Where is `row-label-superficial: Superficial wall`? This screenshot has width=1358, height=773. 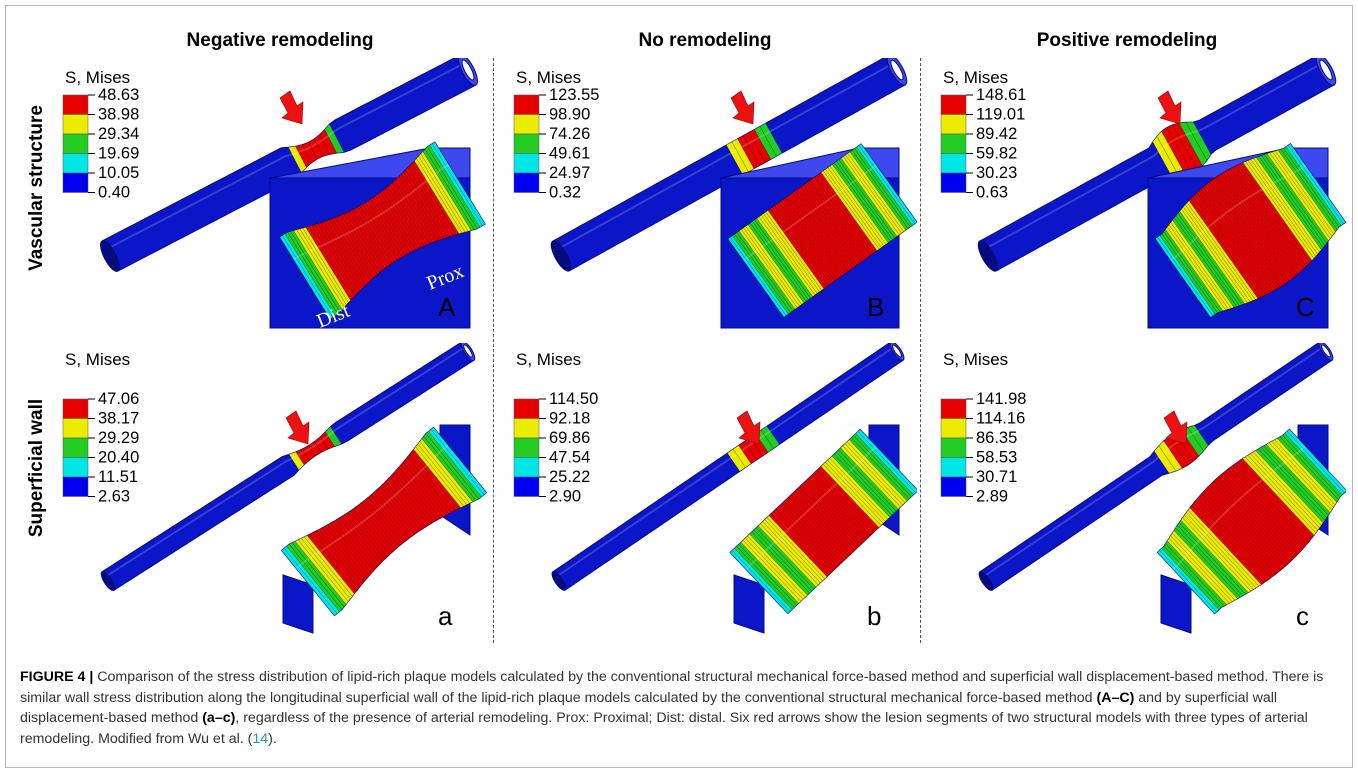
row-label-superficial: Superficial wall is located at coordinates (36, 468).